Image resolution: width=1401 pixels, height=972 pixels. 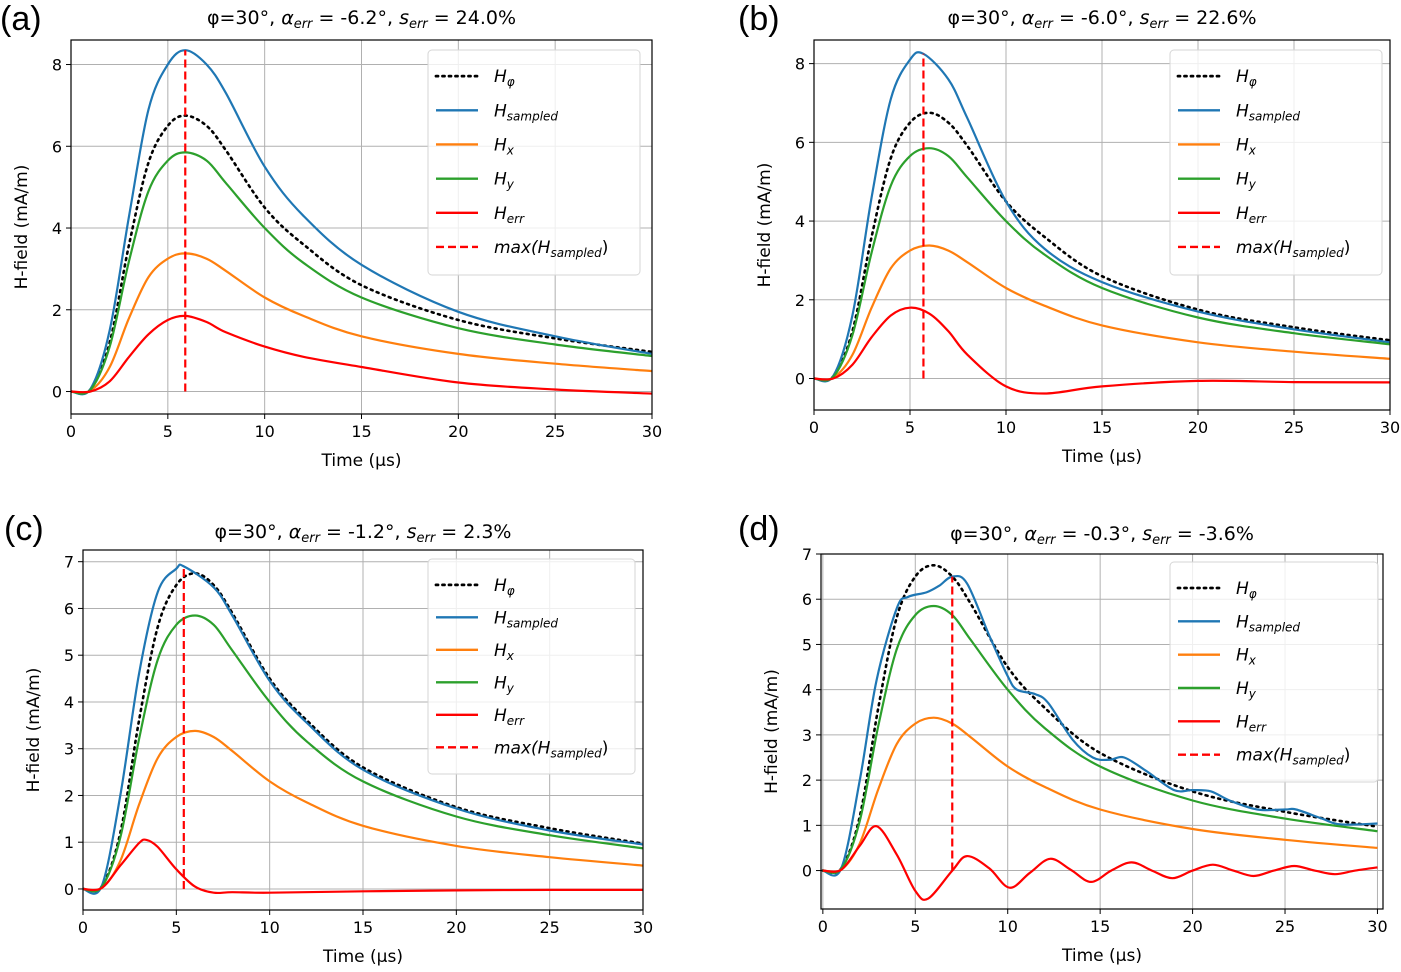 What do you see at coordinates (1096, 18) in the screenshot?
I see `title-alpha-value: = -6.0°,` at bounding box center [1096, 18].